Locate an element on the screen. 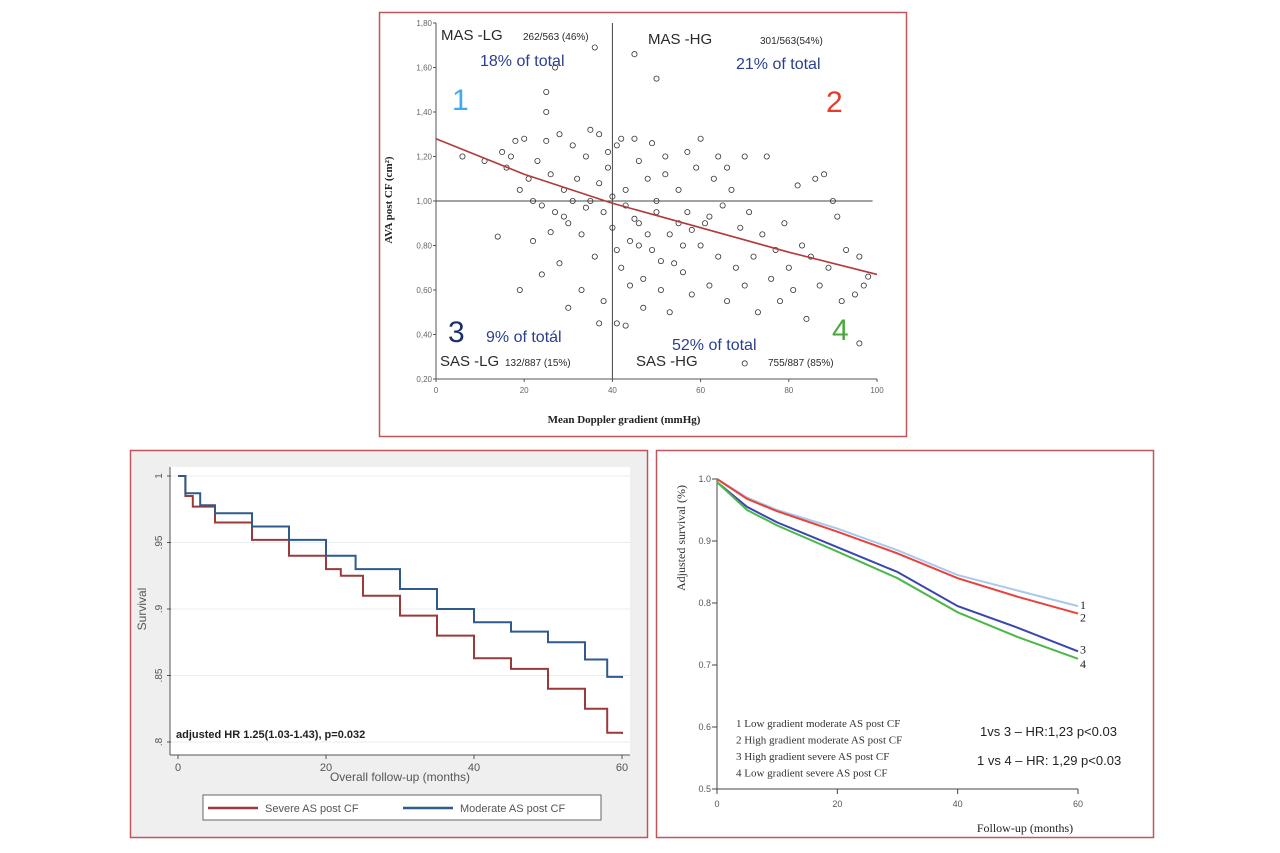 Image resolution: width=1280 pixels, height=853 pixels. x-axis-label: Follow-up (months) is located at coordinates (1025, 828).